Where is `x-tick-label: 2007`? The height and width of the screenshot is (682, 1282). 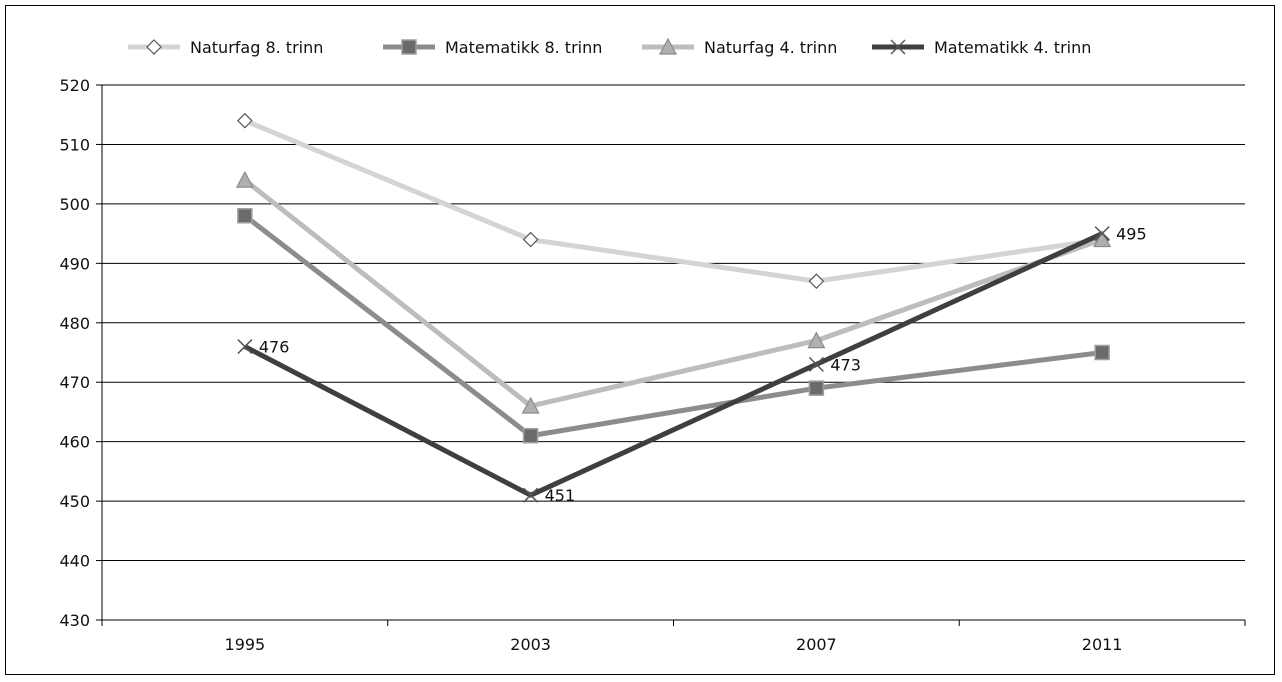
x-tick-label: 2007 is located at coordinates (816, 644).